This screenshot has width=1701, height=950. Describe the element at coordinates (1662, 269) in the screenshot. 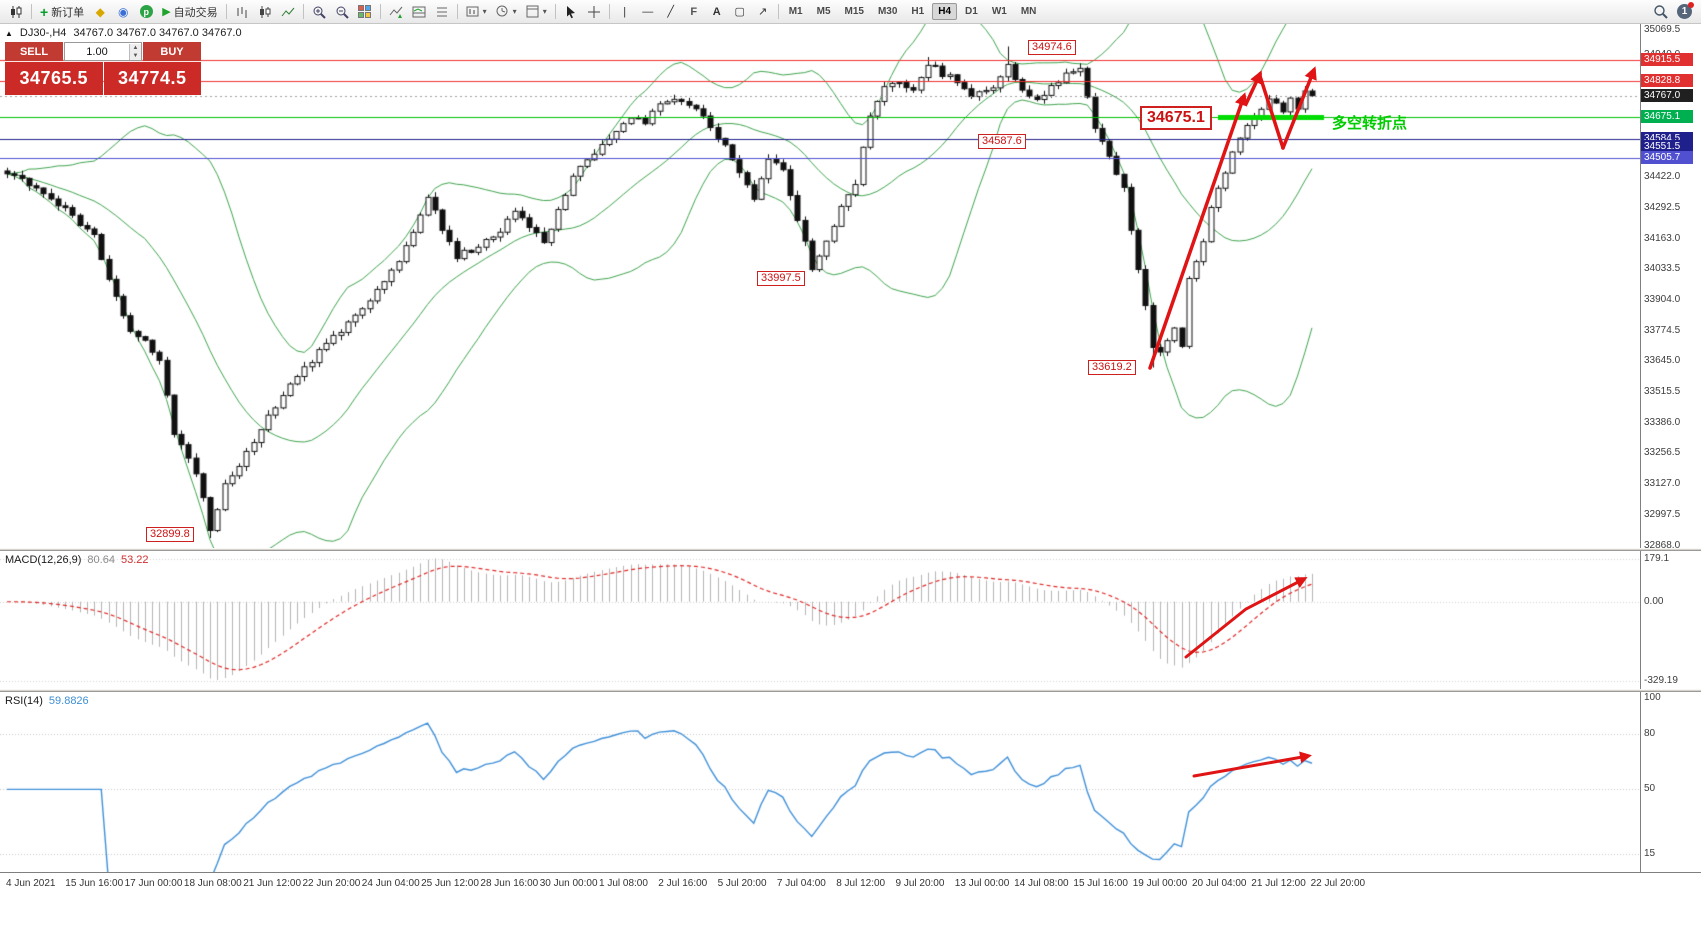

I see `price-tick: 34033.5` at that location.